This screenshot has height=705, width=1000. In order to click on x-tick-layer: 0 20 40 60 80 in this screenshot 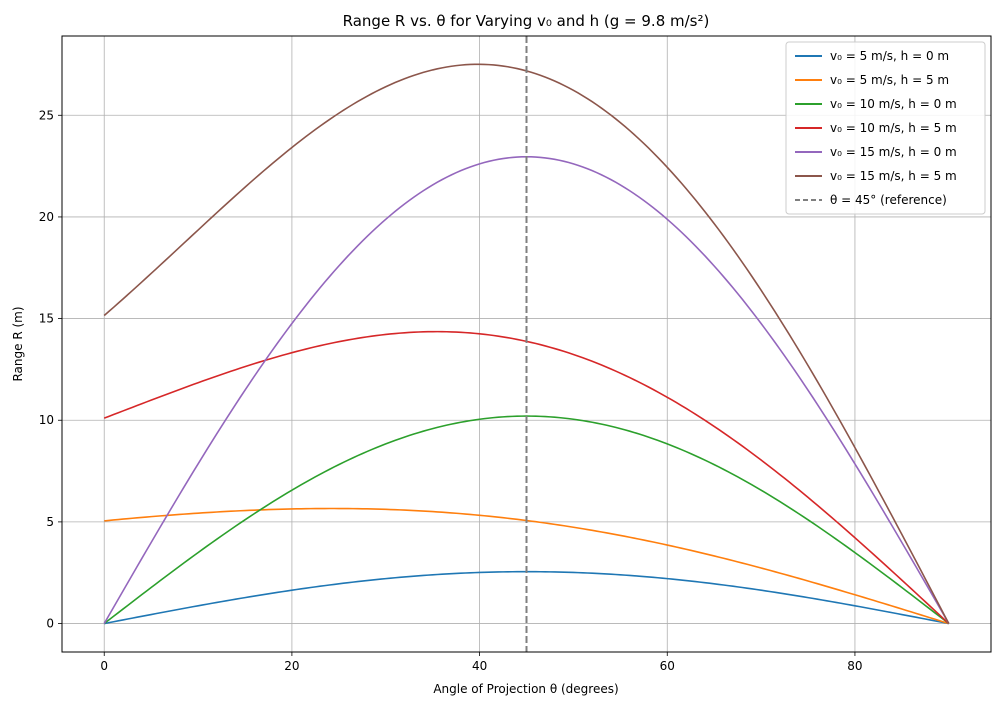, I will do `click(481, 662)`.